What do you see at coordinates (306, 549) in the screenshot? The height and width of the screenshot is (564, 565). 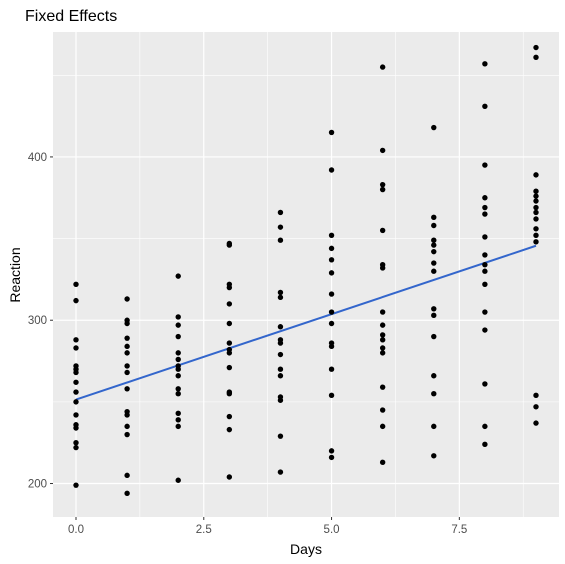 I see `x-axis-title: Days` at bounding box center [306, 549].